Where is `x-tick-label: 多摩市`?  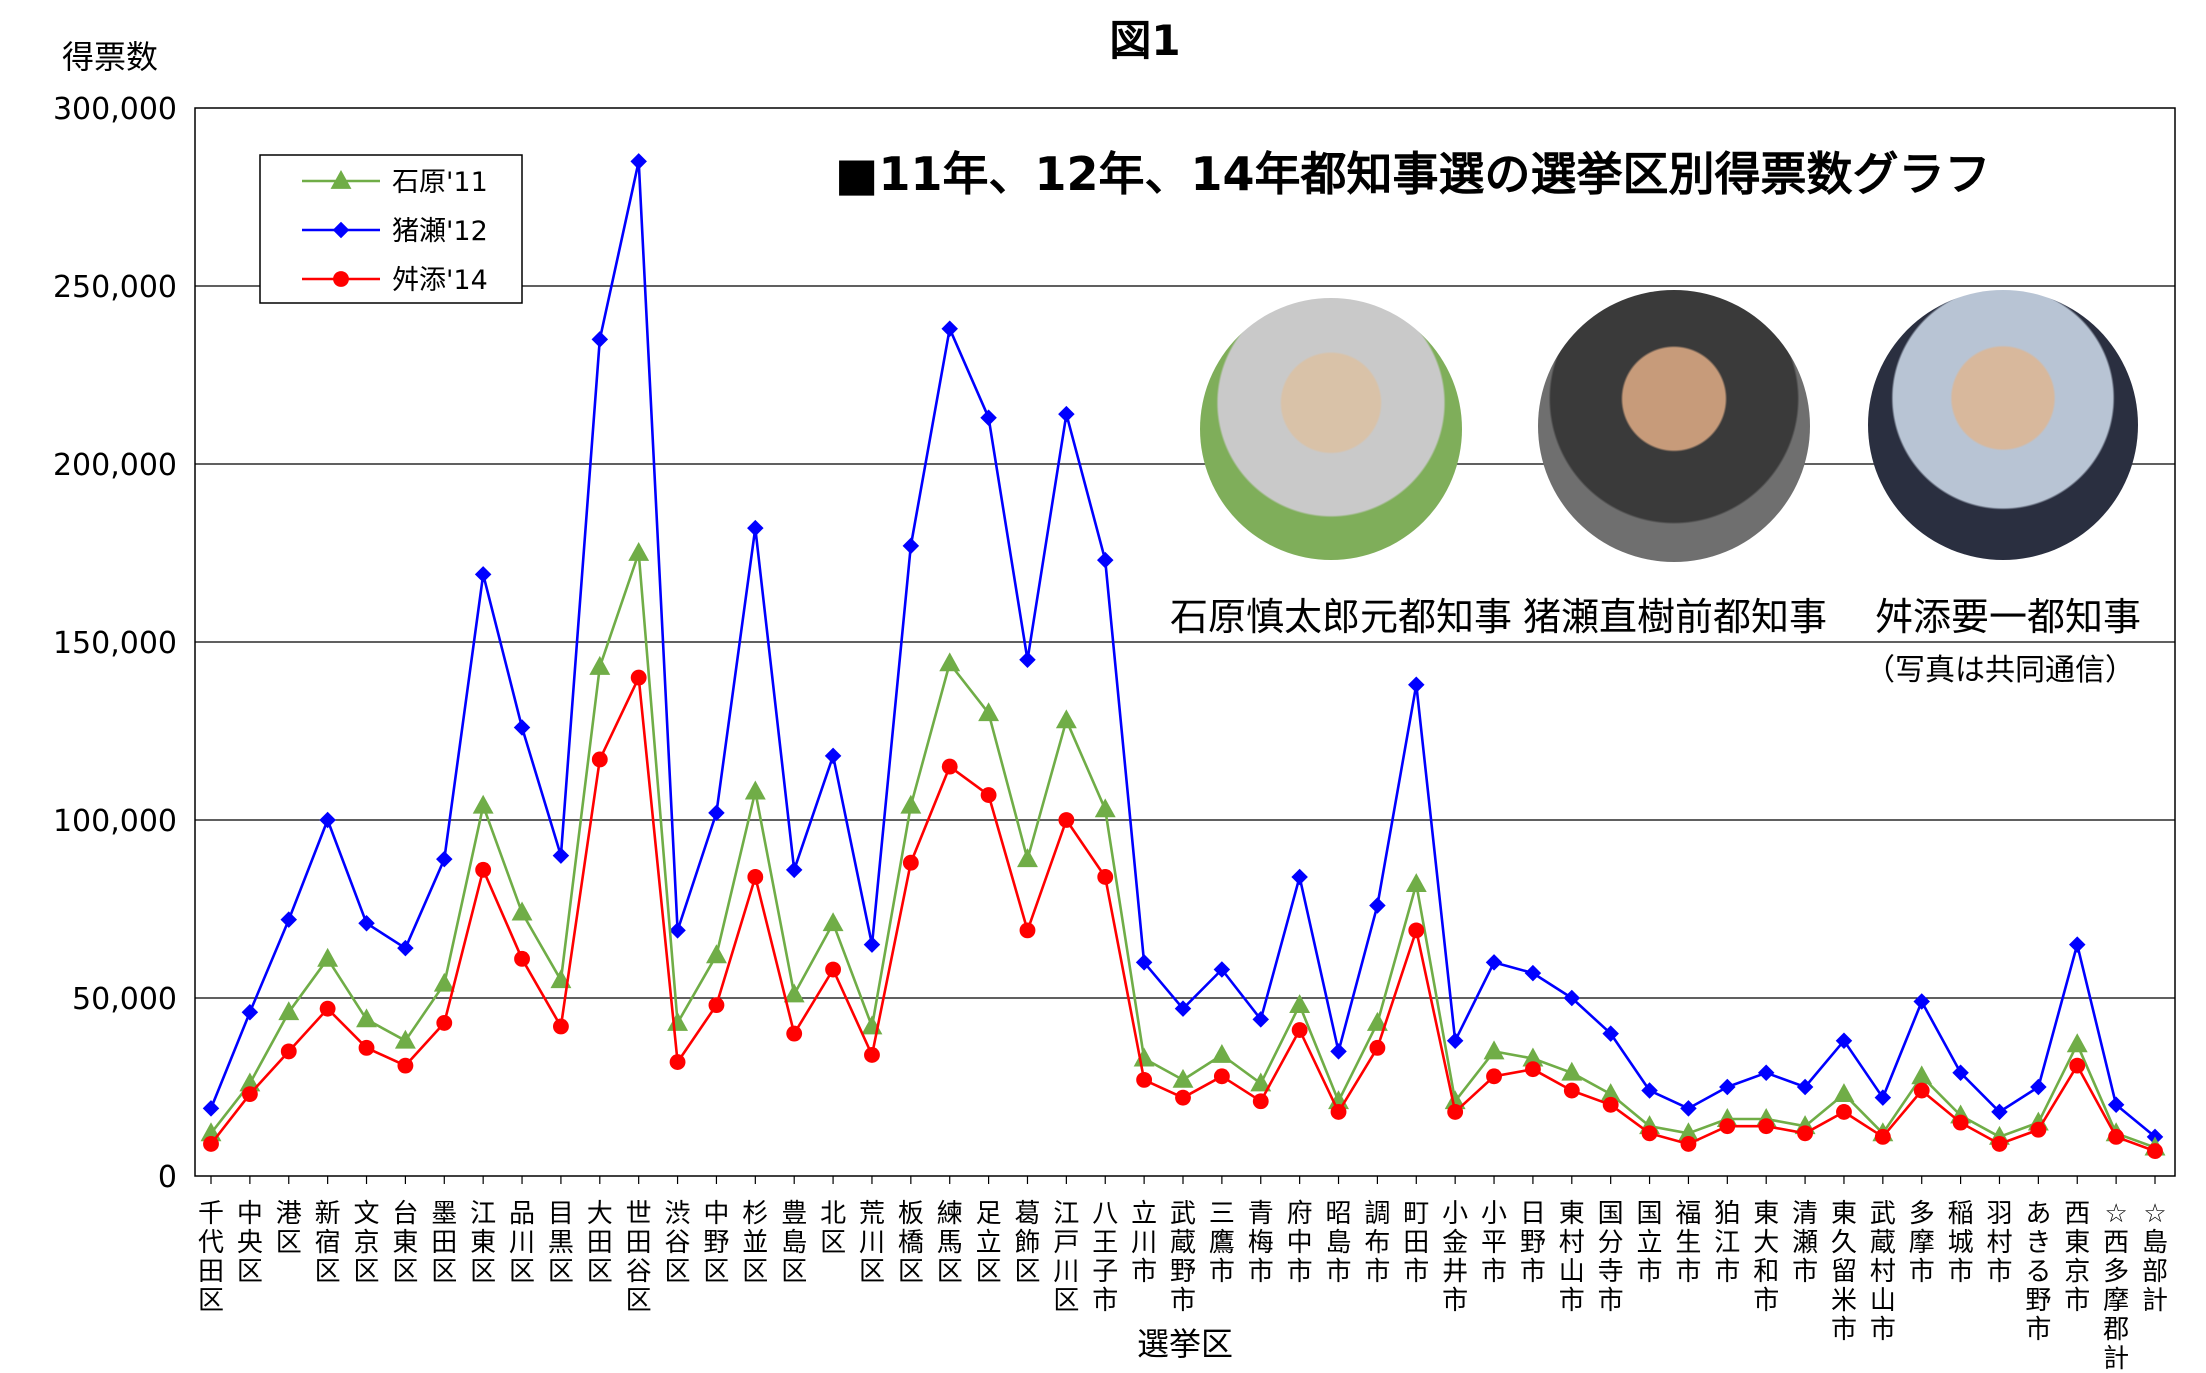
x-tick-label: 多摩市 is located at coordinates (1922, 1243).